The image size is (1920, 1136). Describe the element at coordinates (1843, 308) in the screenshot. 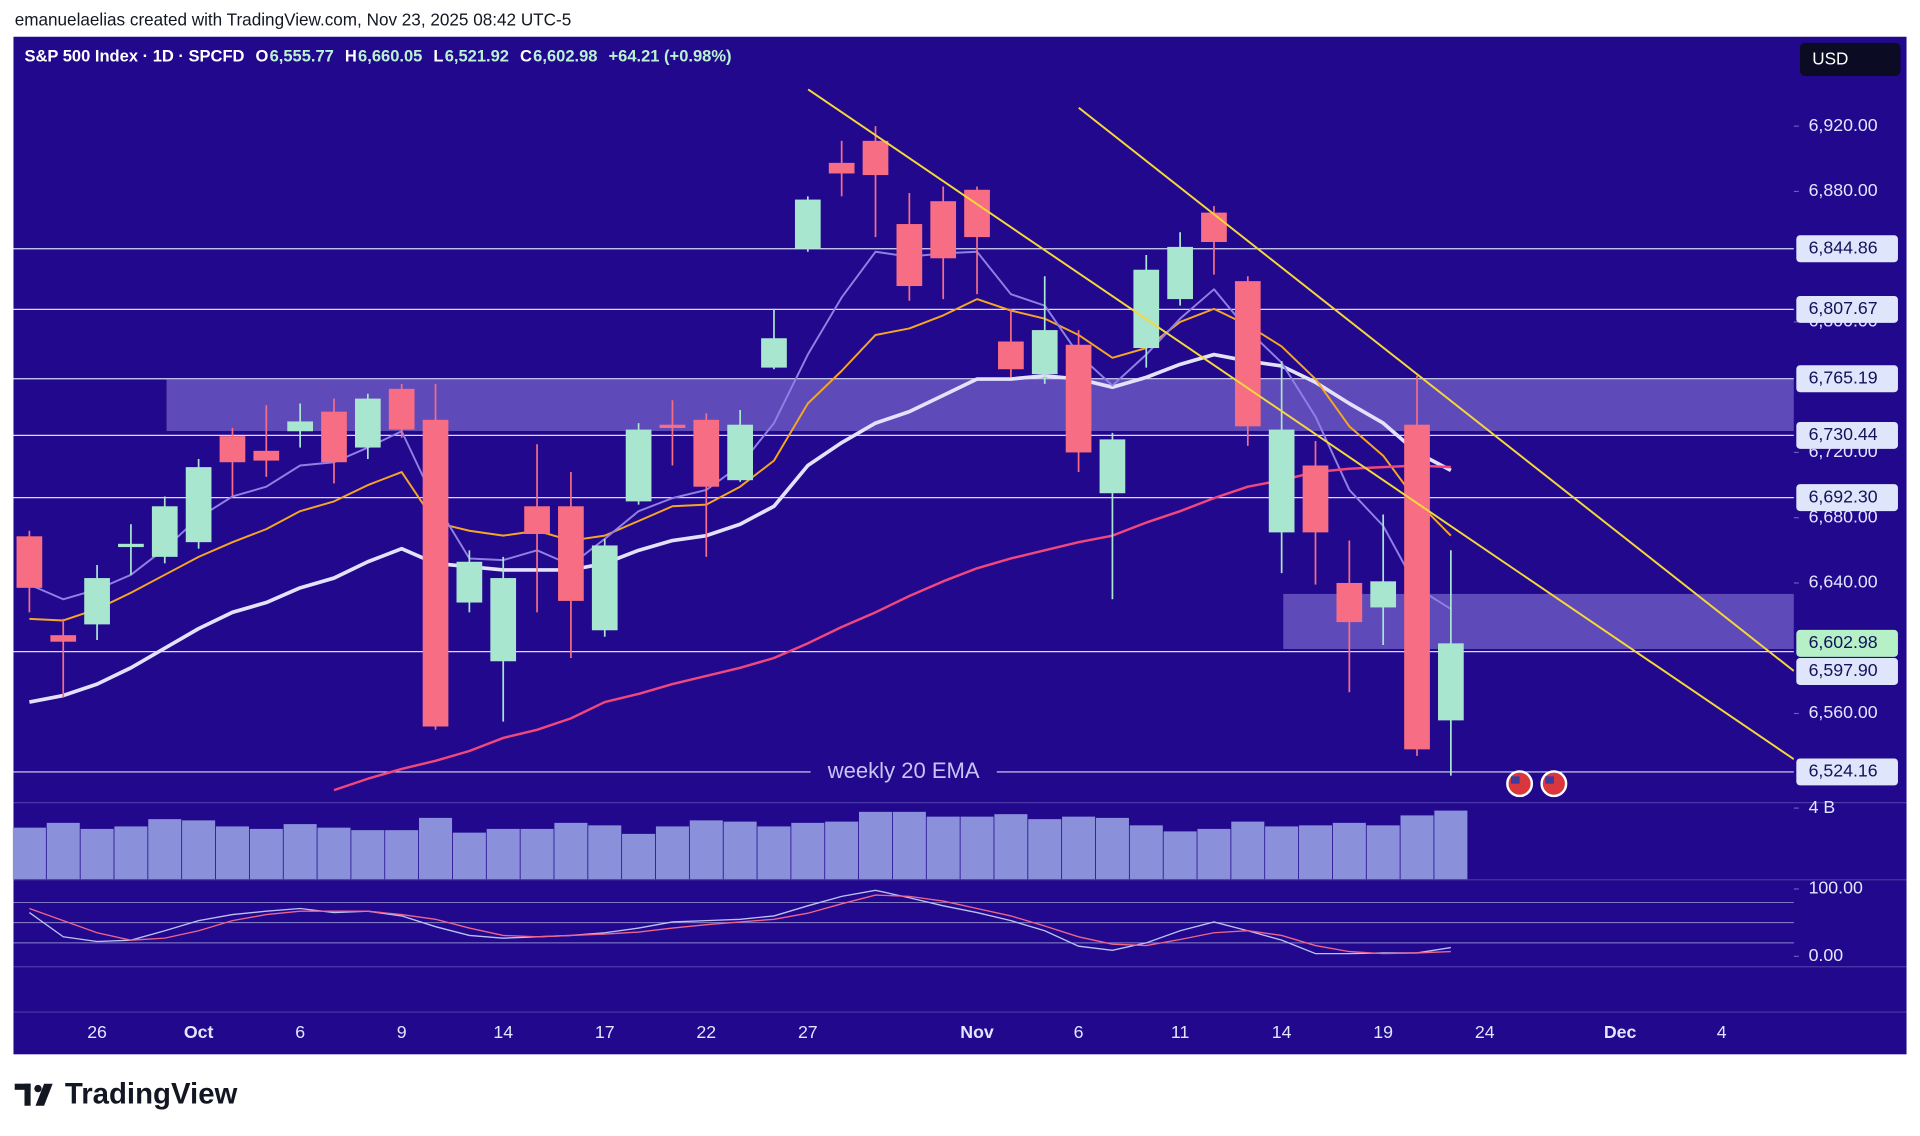

I see `price-label: 6,807.67` at that location.